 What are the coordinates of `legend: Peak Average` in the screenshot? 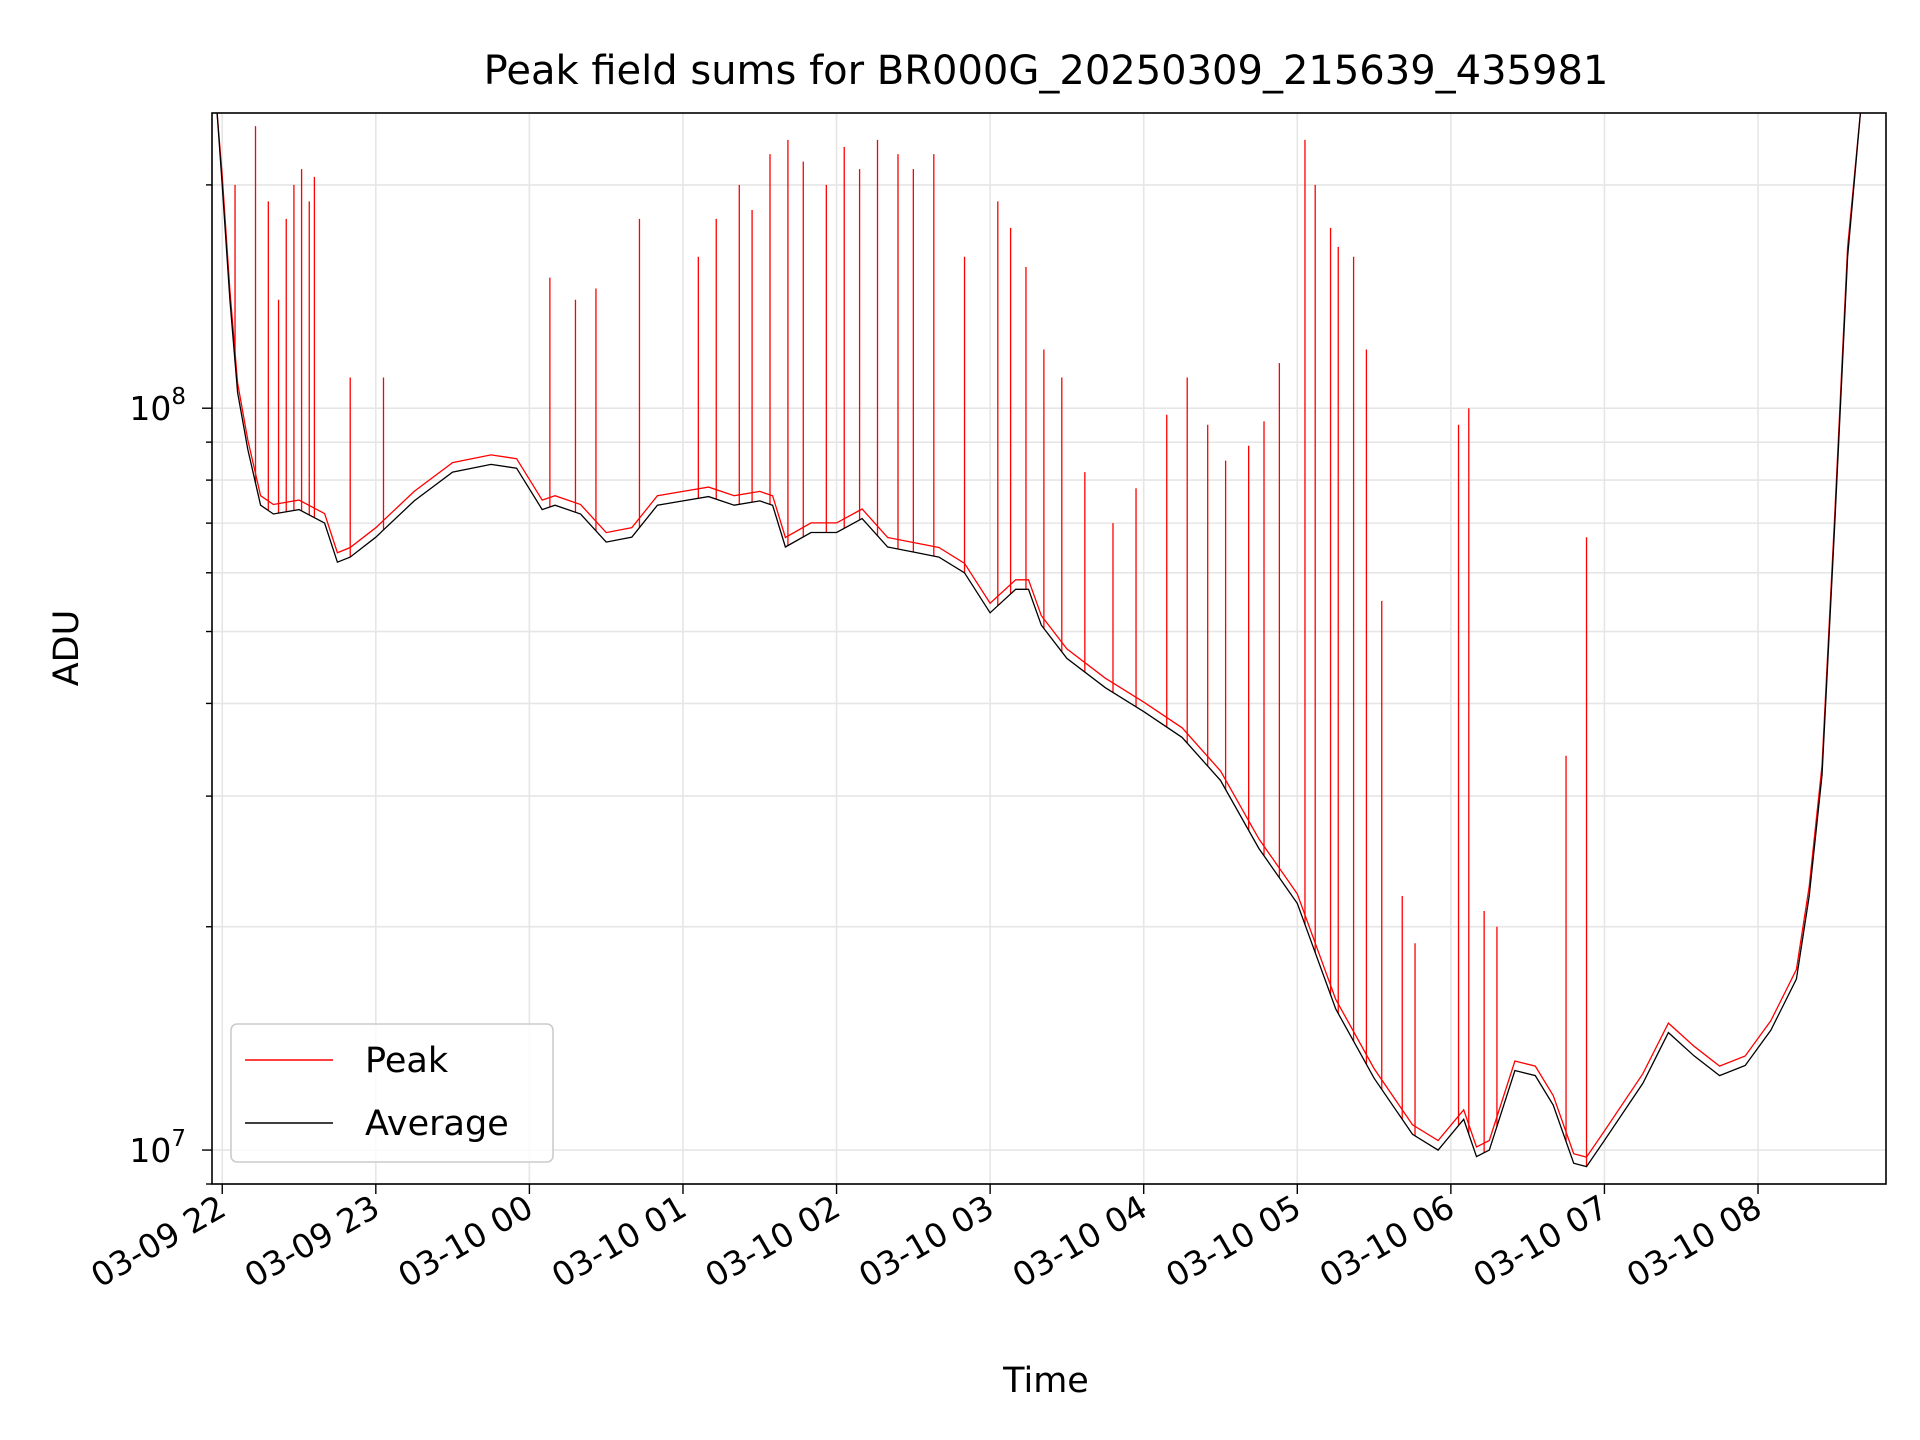 It's located at (392, 1093).